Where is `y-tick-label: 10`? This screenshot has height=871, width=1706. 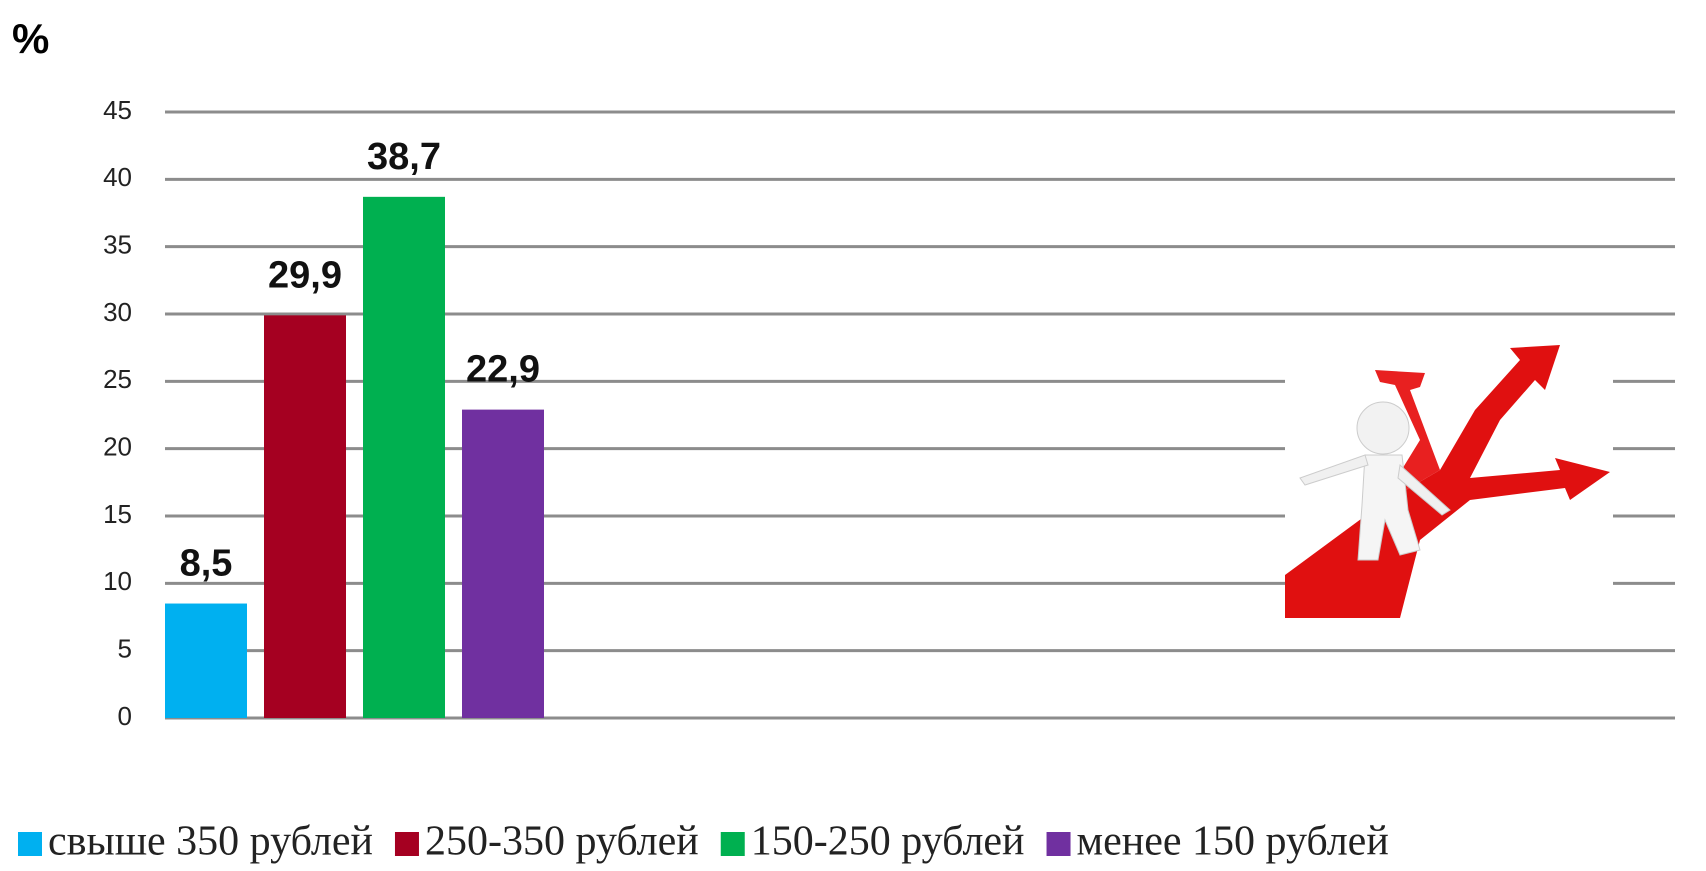 y-tick-label: 10 is located at coordinates (117, 581).